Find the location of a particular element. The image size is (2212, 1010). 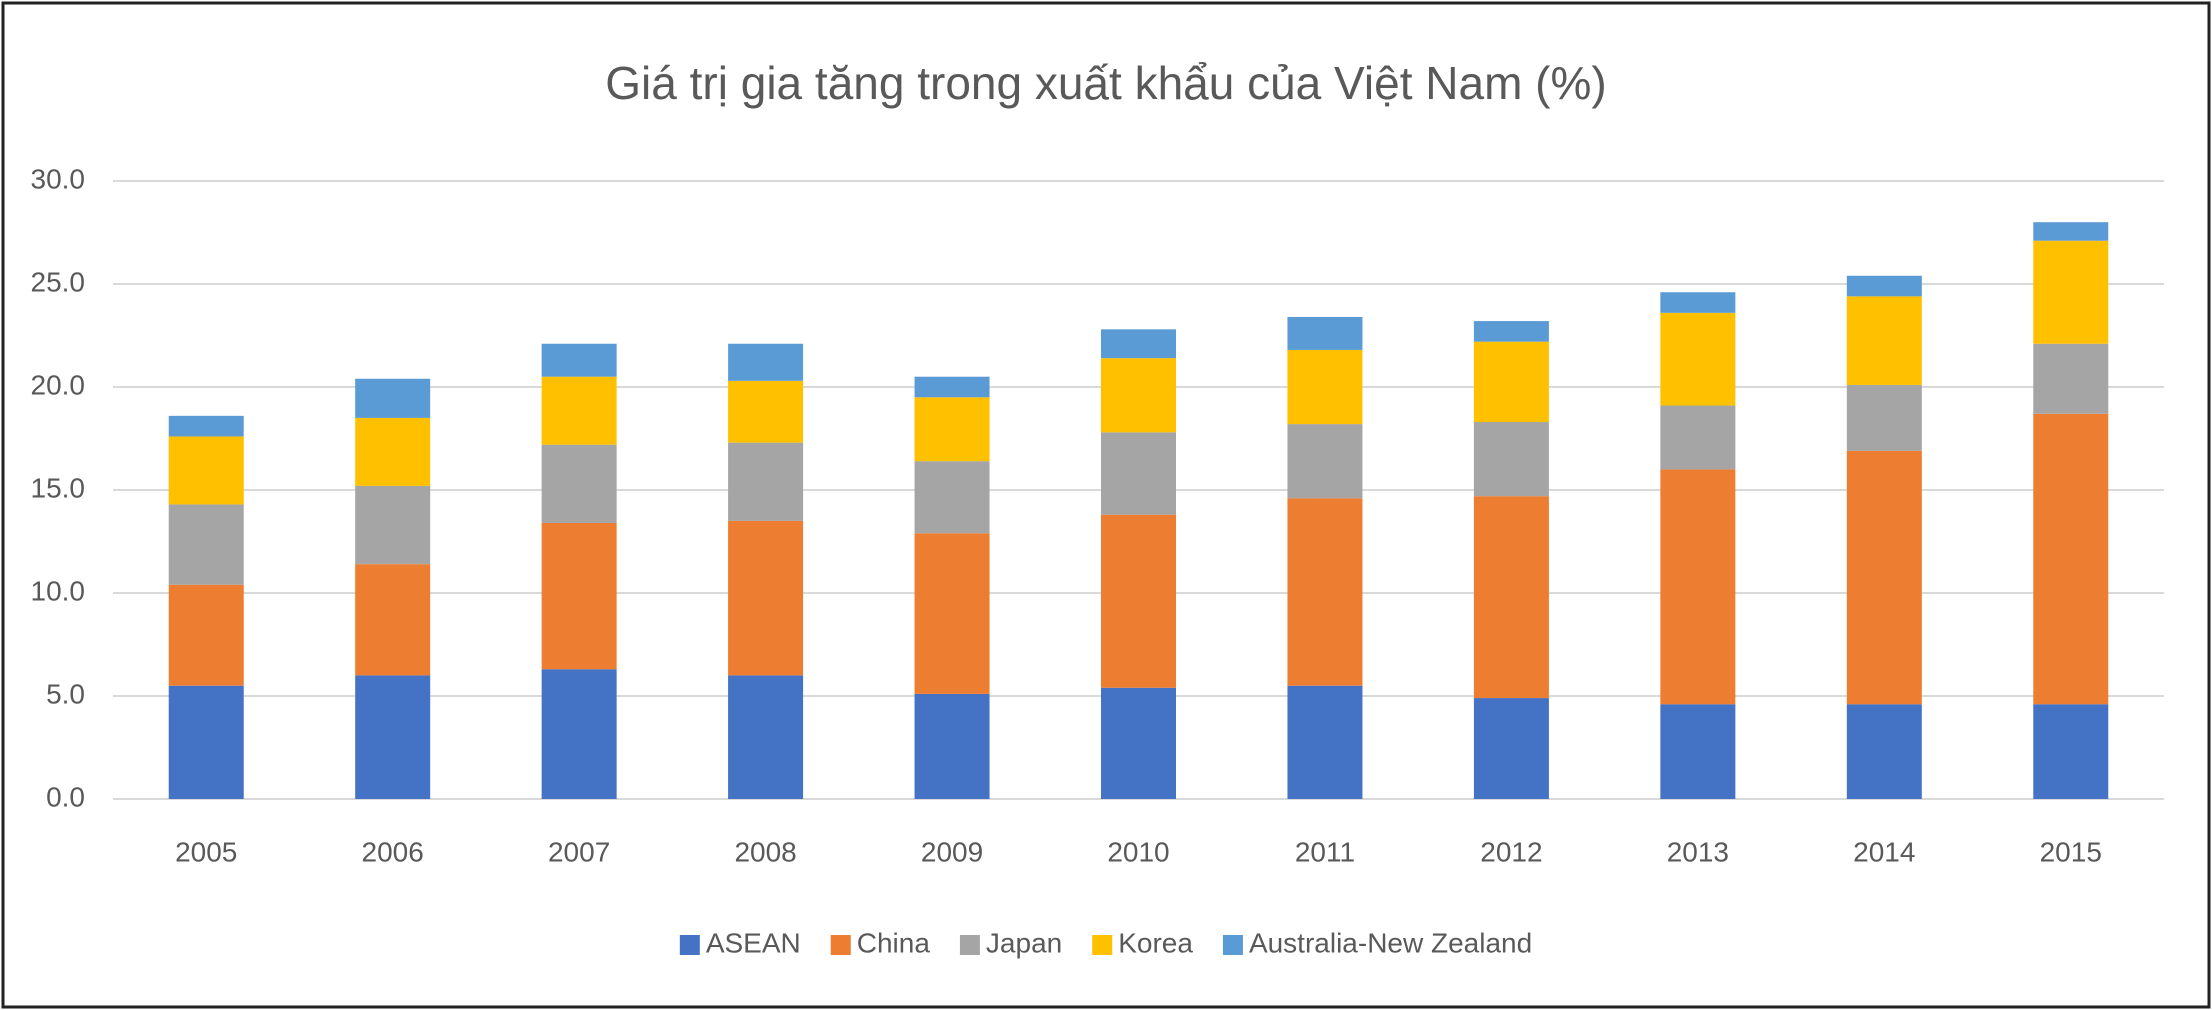

y-tick-label: 30.0 is located at coordinates (58, 178).